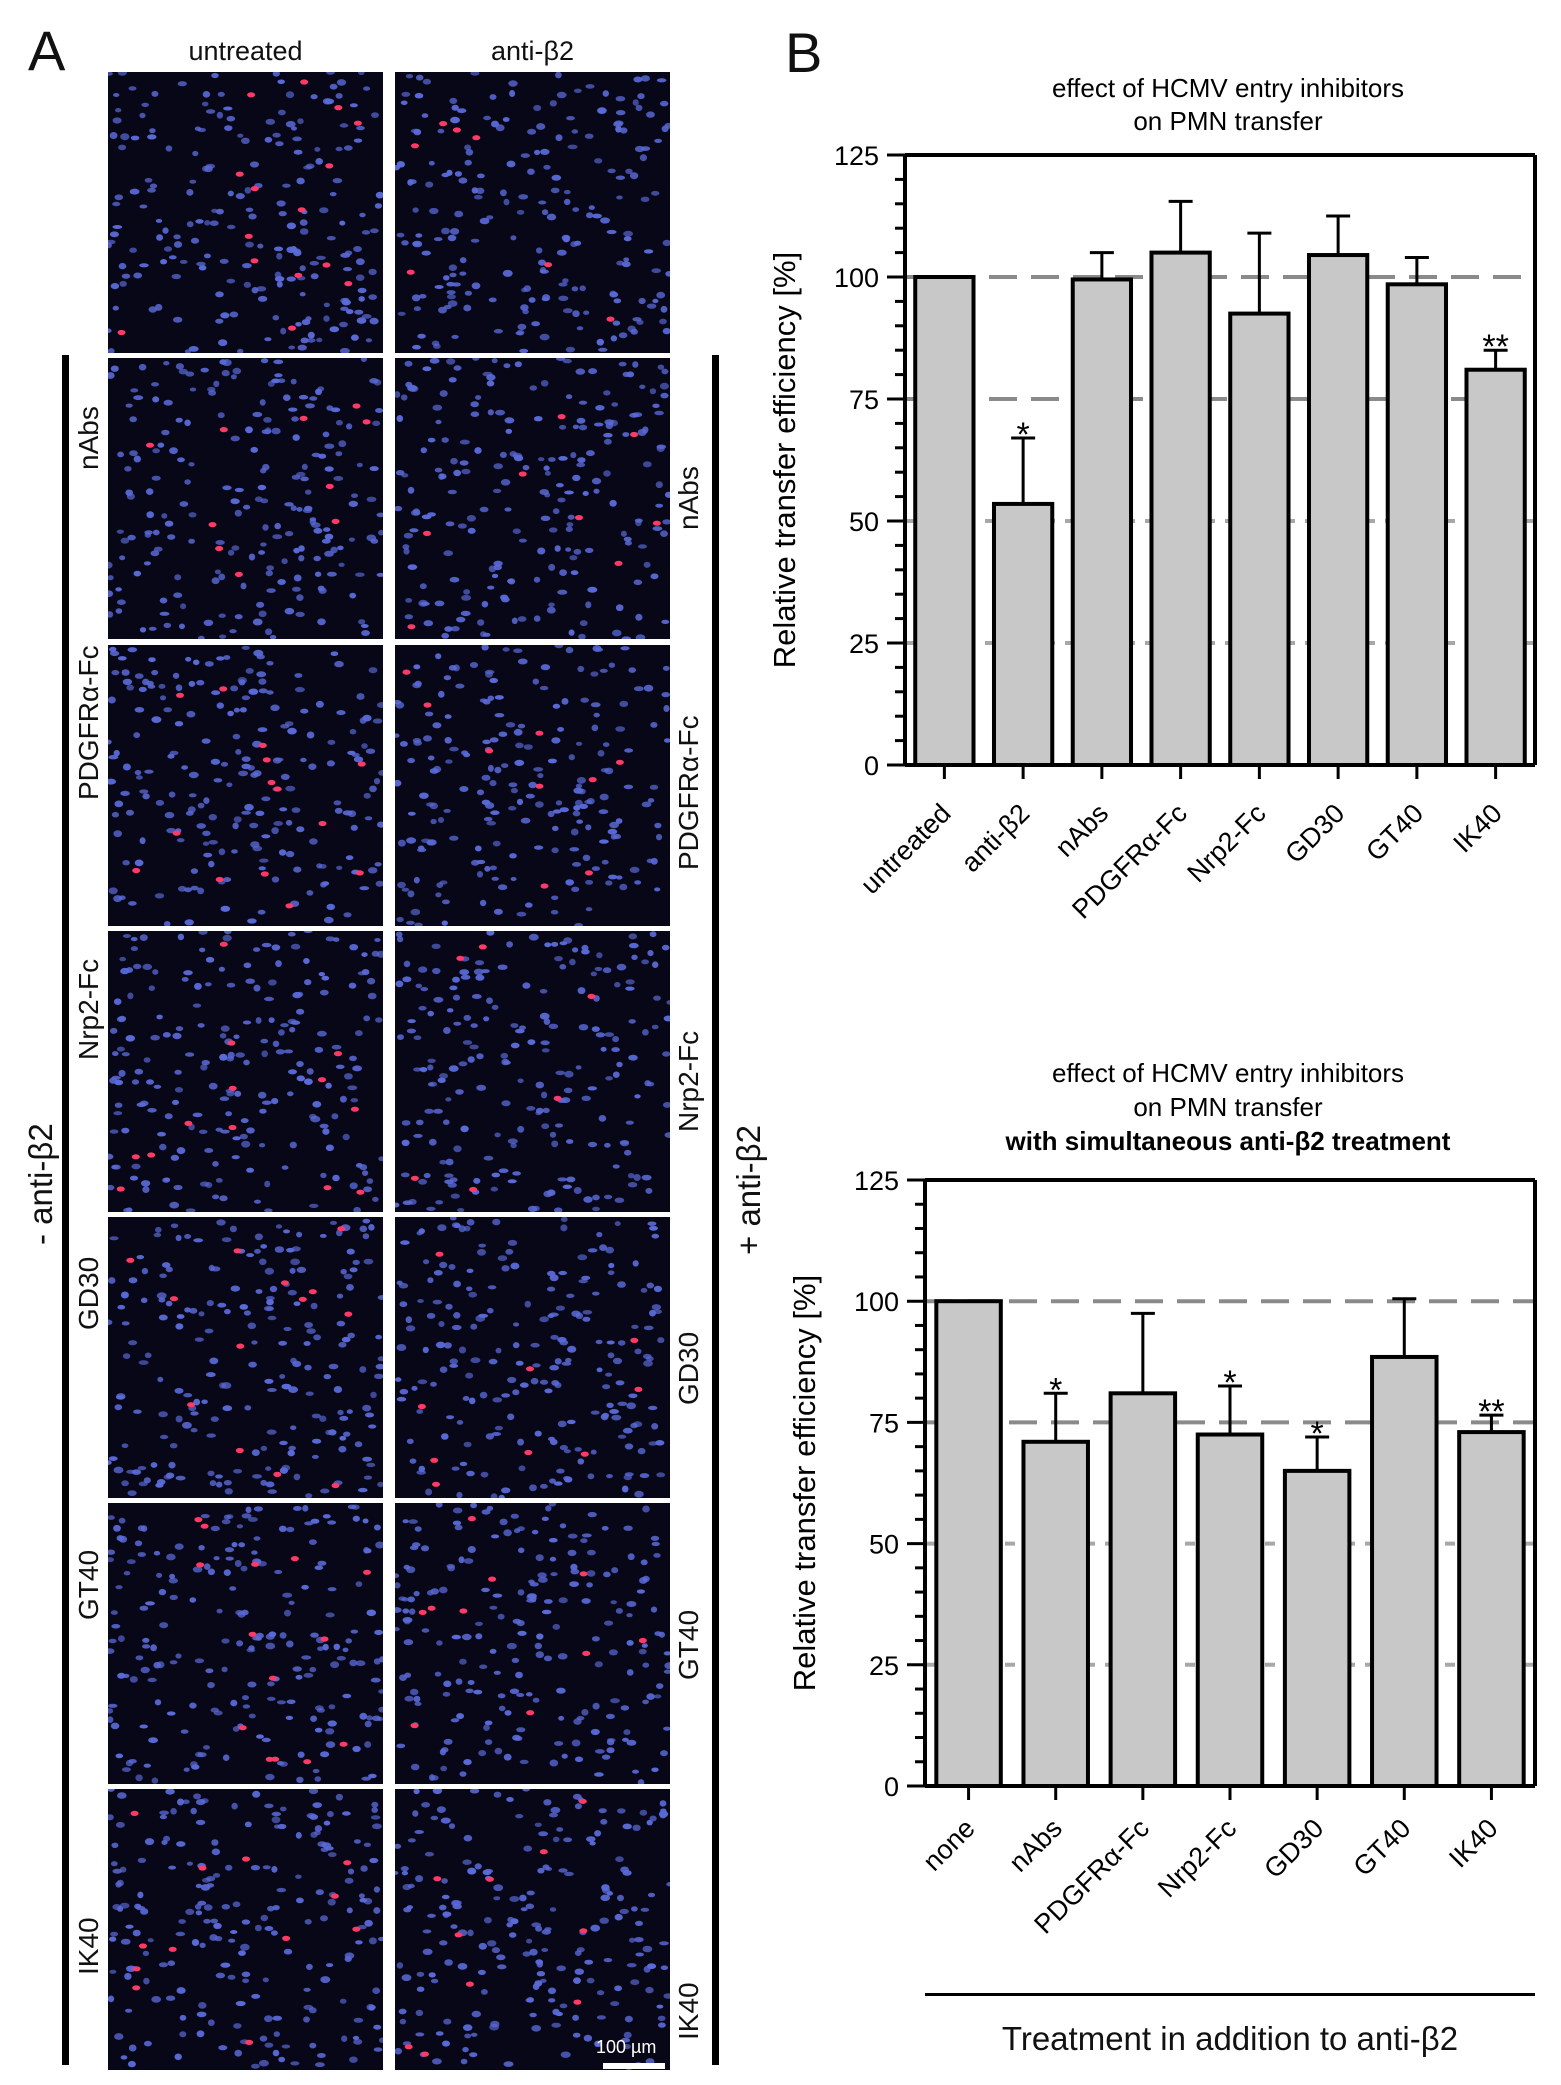 The width and height of the screenshot is (1561, 2085). Describe the element at coordinates (532, 51) in the screenshot. I see `column-header-anti-b2: anti-β2` at that location.